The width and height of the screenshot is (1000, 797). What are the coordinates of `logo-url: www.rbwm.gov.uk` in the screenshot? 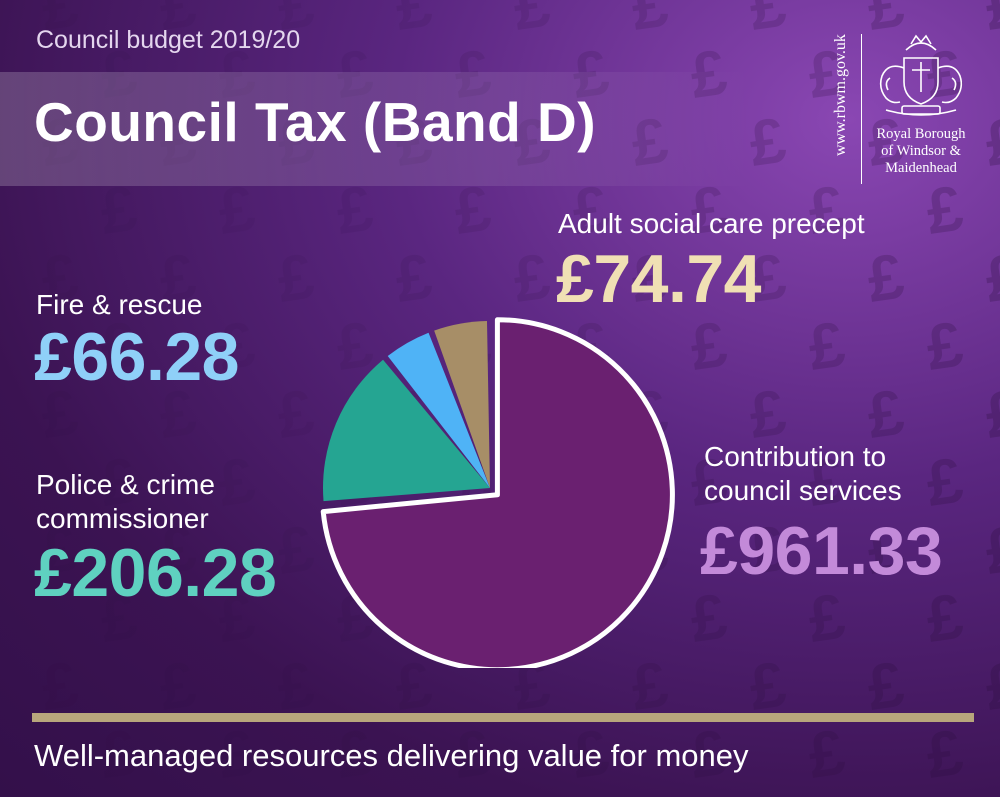 It's located at (840, 95).